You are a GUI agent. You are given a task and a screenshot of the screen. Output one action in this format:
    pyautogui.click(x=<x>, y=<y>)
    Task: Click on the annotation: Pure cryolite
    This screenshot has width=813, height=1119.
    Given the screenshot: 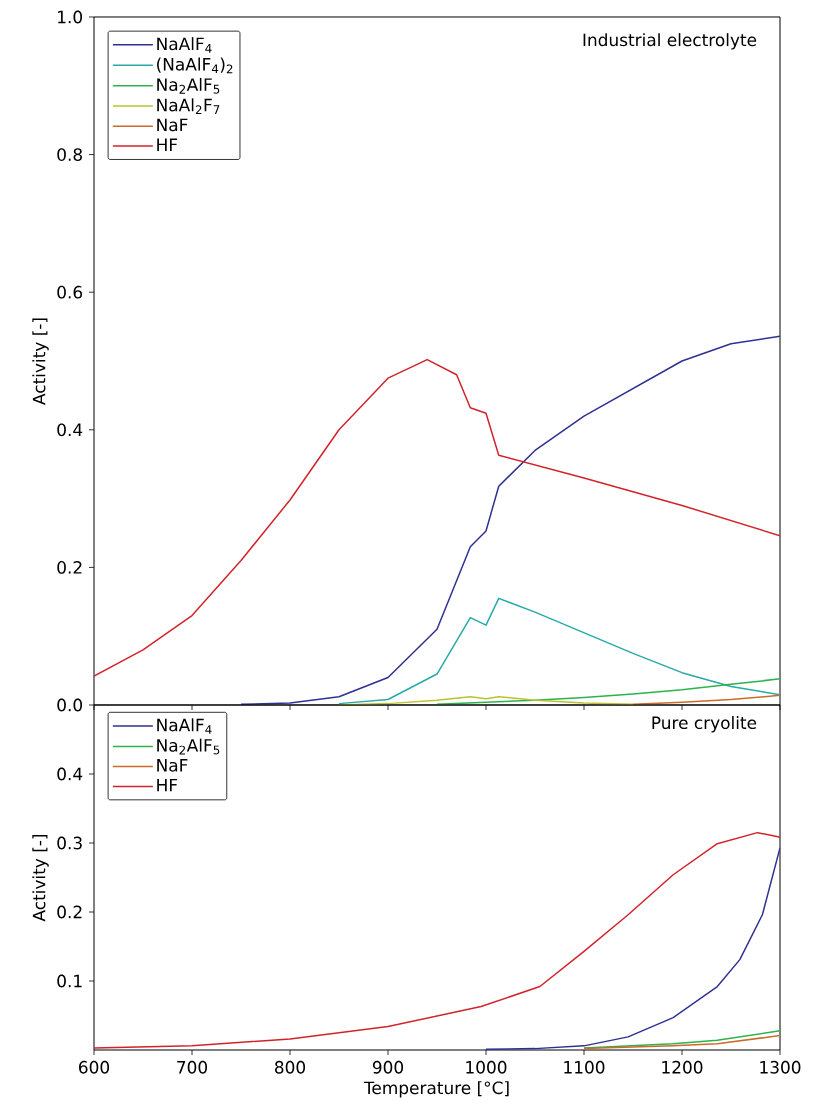 What is the action you would take?
    pyautogui.click(x=704, y=724)
    